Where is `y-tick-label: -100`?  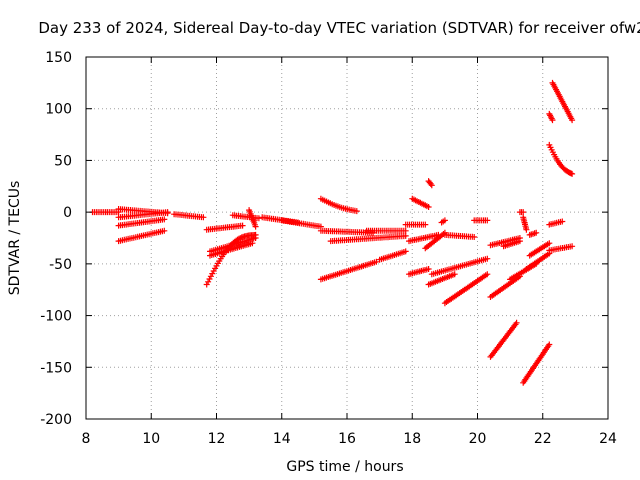
y-tick-label: -100 is located at coordinates (56, 317).